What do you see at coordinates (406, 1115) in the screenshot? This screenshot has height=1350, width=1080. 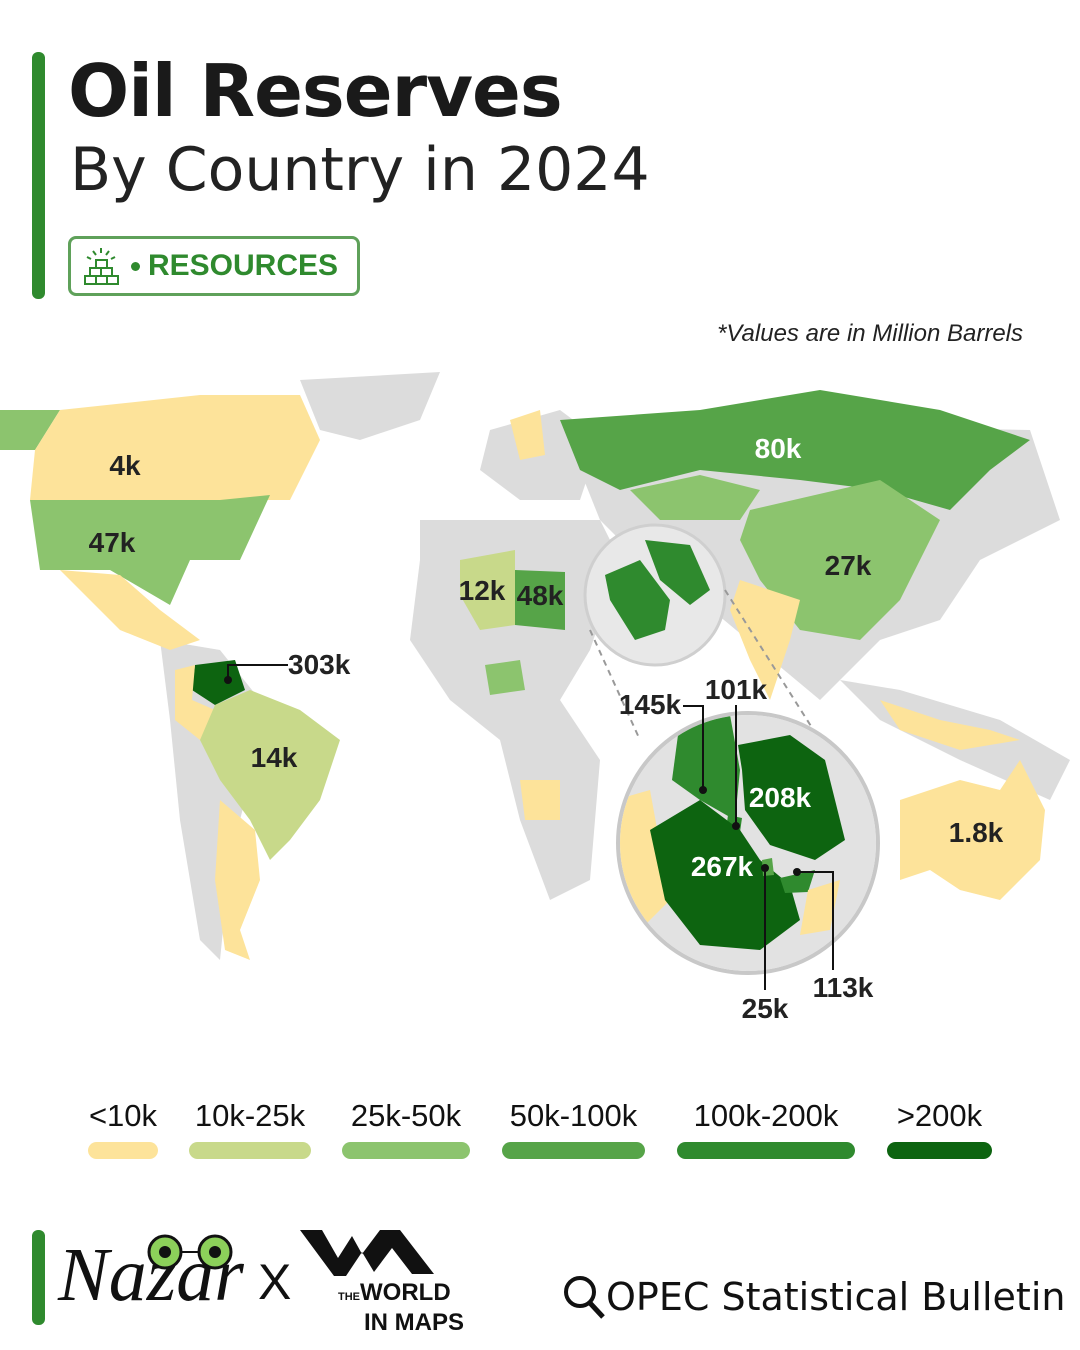 I see `legend-label: 25k-50k` at bounding box center [406, 1115].